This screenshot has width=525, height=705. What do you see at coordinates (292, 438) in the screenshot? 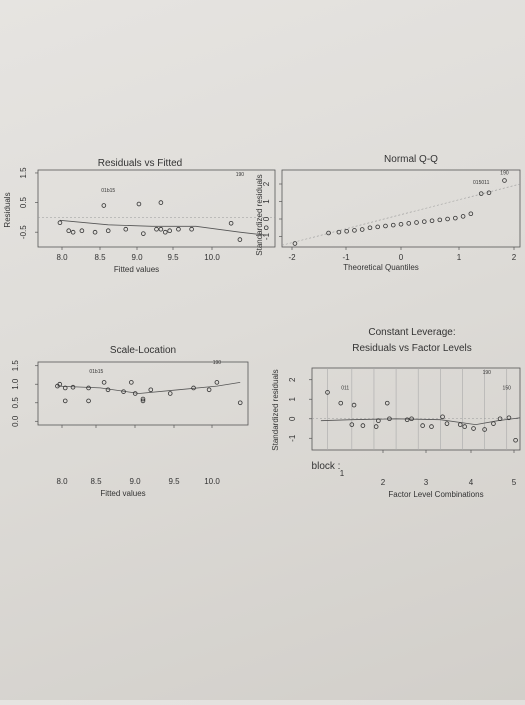
I see `y-tick-label: -1` at bounding box center [292, 438].